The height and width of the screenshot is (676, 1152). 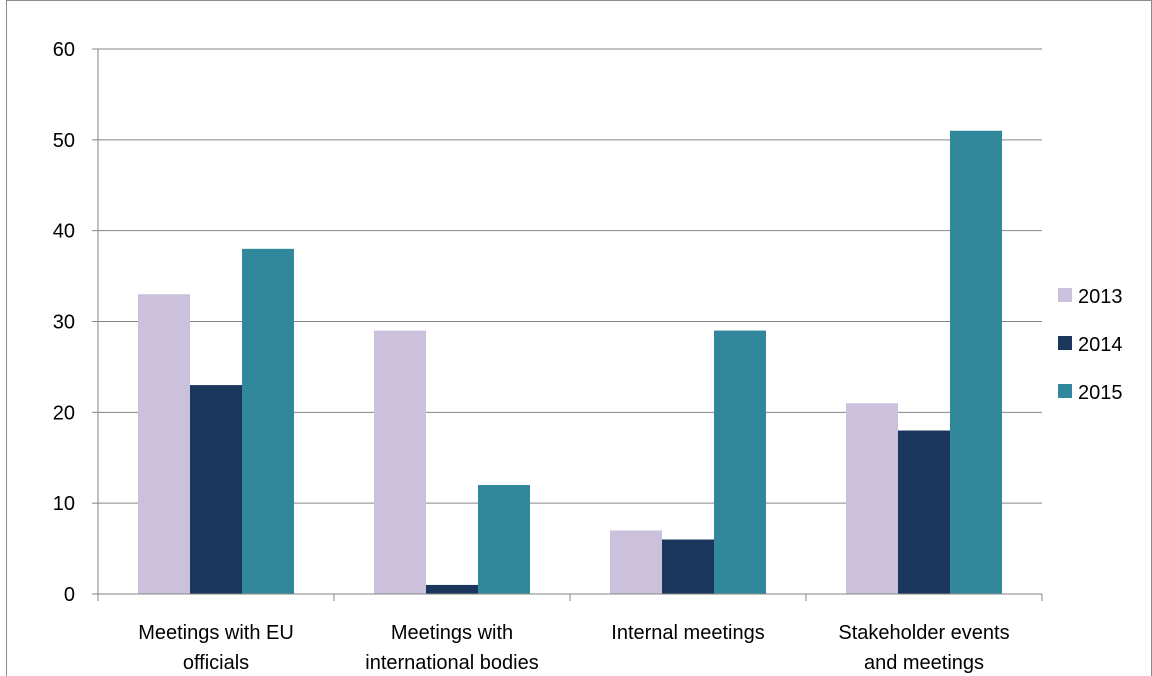 I want to click on legend-swatch-2015, so click(x=1065, y=391).